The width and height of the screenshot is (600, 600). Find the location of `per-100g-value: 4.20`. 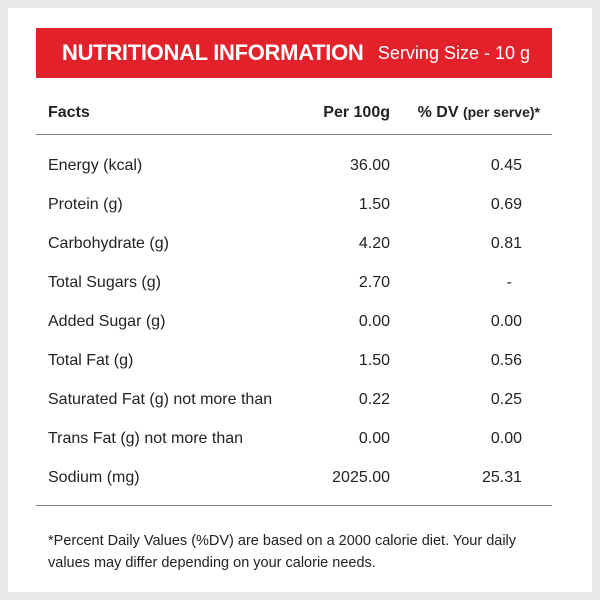

per-100g-value: 4.20 is located at coordinates (374, 243).